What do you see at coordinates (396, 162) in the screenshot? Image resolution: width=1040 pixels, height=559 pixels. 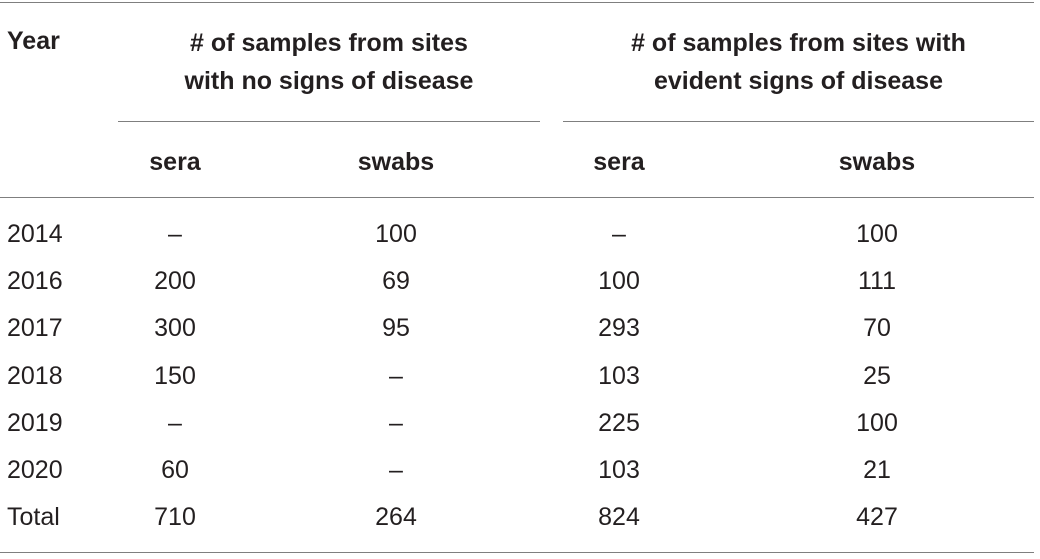 I see `subheader-swabs-no-signs: swabs` at bounding box center [396, 162].